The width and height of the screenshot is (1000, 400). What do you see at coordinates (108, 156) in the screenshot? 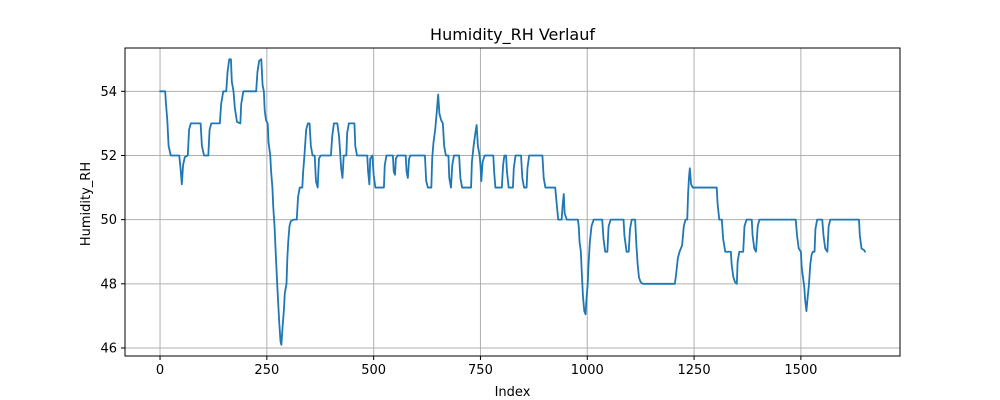
I see `y-tick-label: 52` at bounding box center [108, 156].